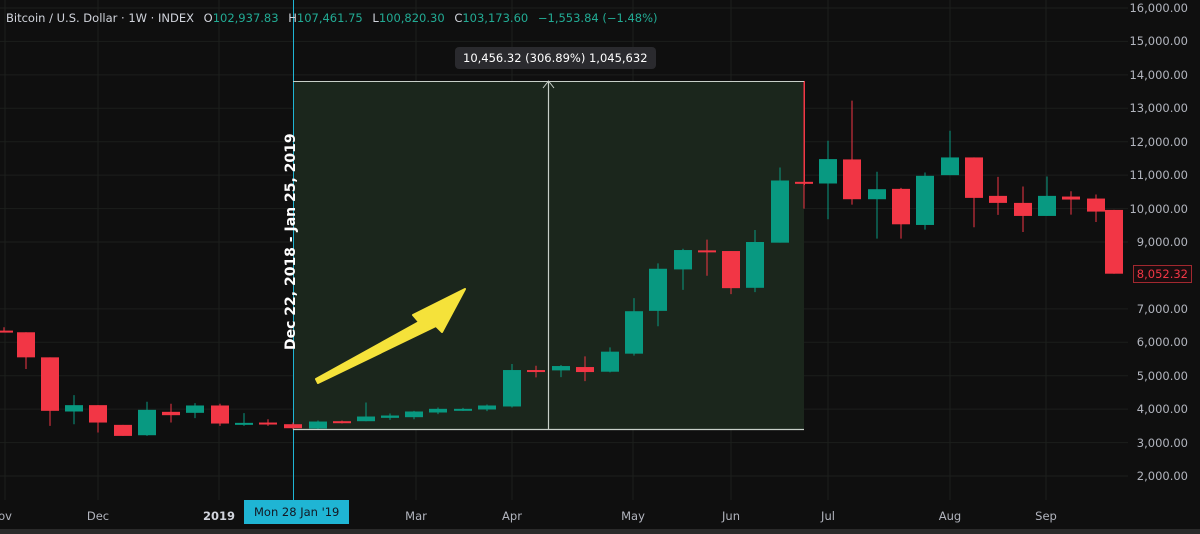 This screenshot has height=534, width=1200. What do you see at coordinates (1162, 308) in the screenshot?
I see `price-tick: 7,000.00` at bounding box center [1162, 308].